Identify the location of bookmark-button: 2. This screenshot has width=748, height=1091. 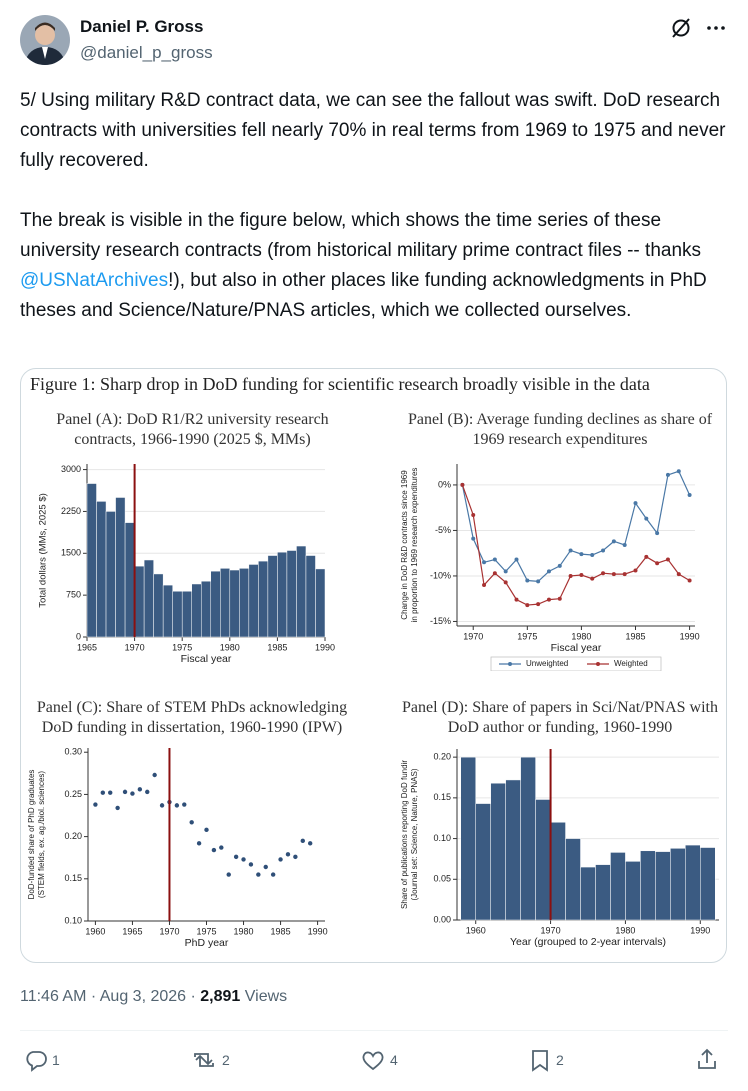
(546, 1060).